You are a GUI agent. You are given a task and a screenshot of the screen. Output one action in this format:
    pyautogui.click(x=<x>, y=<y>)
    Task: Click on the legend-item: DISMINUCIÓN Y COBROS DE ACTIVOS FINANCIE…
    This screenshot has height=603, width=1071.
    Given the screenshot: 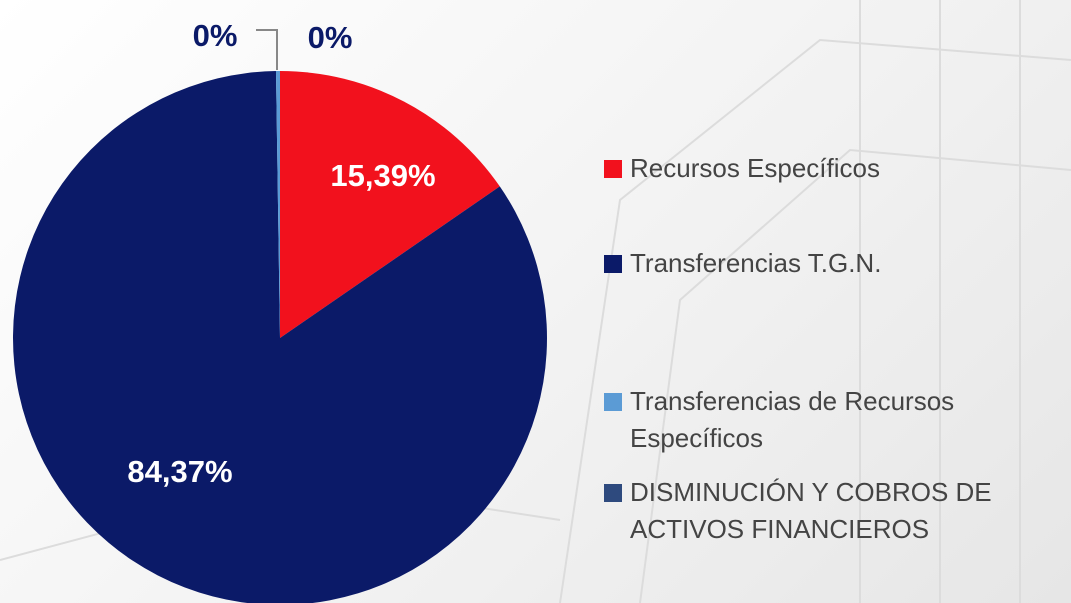 What is the action you would take?
    pyautogui.click(x=824, y=511)
    